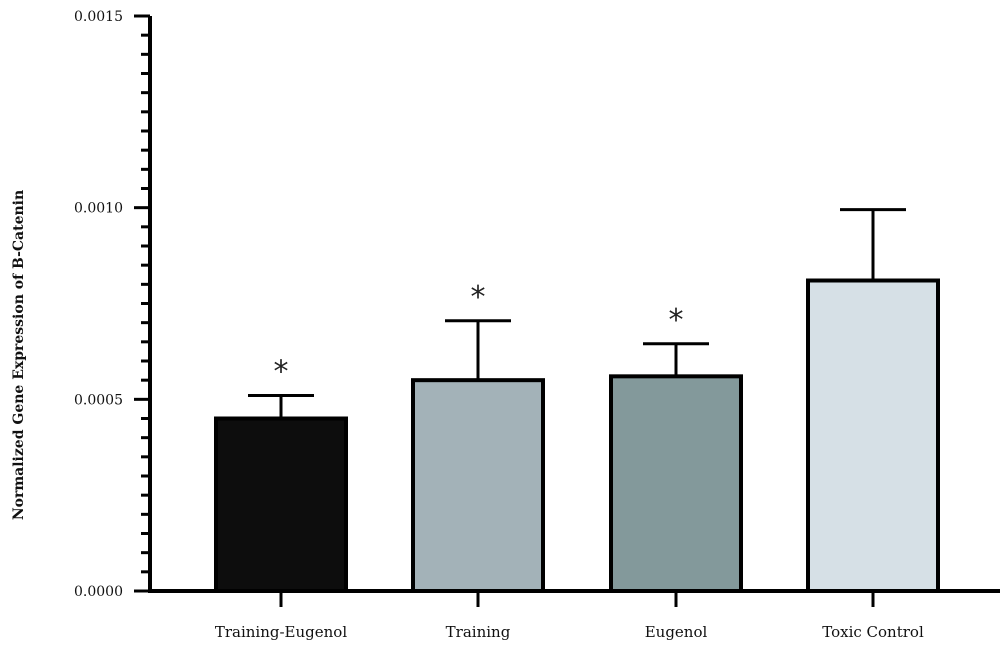 This screenshot has width=1000, height=651. I want to click on y-axis-title: Normalized Gene Expression of B-Catenin, so click(19, 355).